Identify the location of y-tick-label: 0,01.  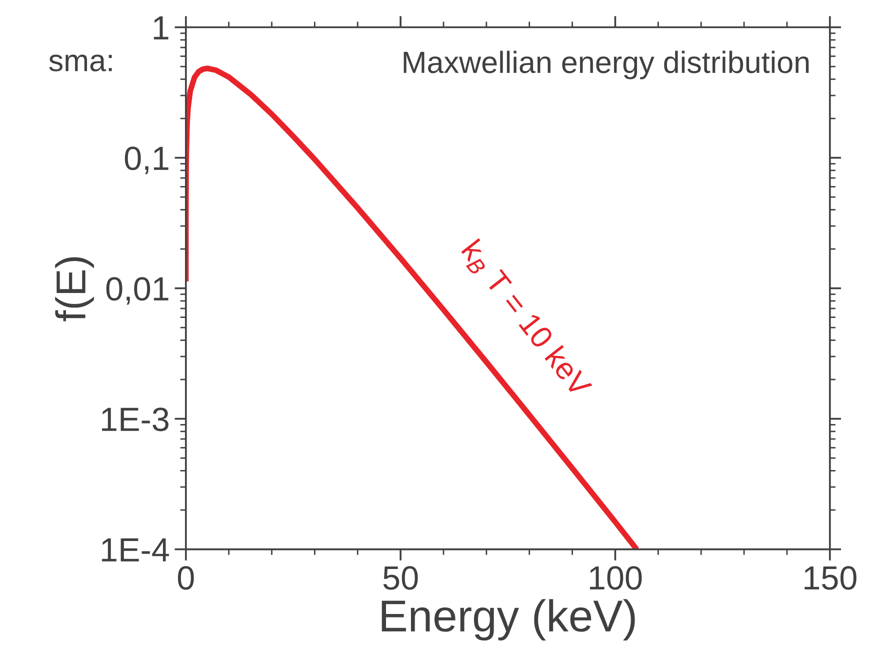
(137, 291).